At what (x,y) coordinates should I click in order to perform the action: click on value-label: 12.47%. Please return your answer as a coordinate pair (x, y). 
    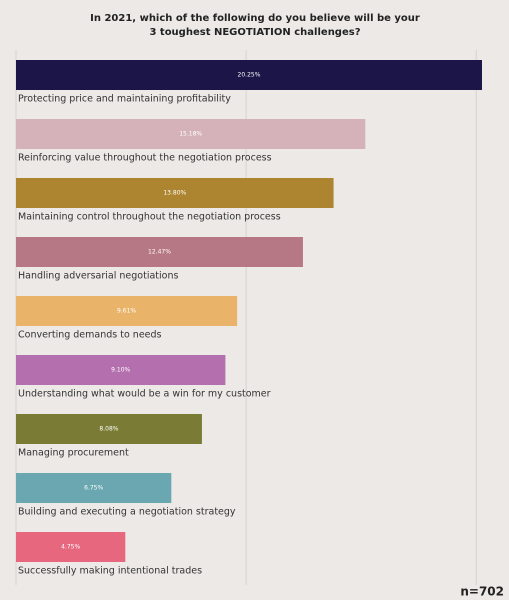
    Looking at the image, I should click on (159, 252).